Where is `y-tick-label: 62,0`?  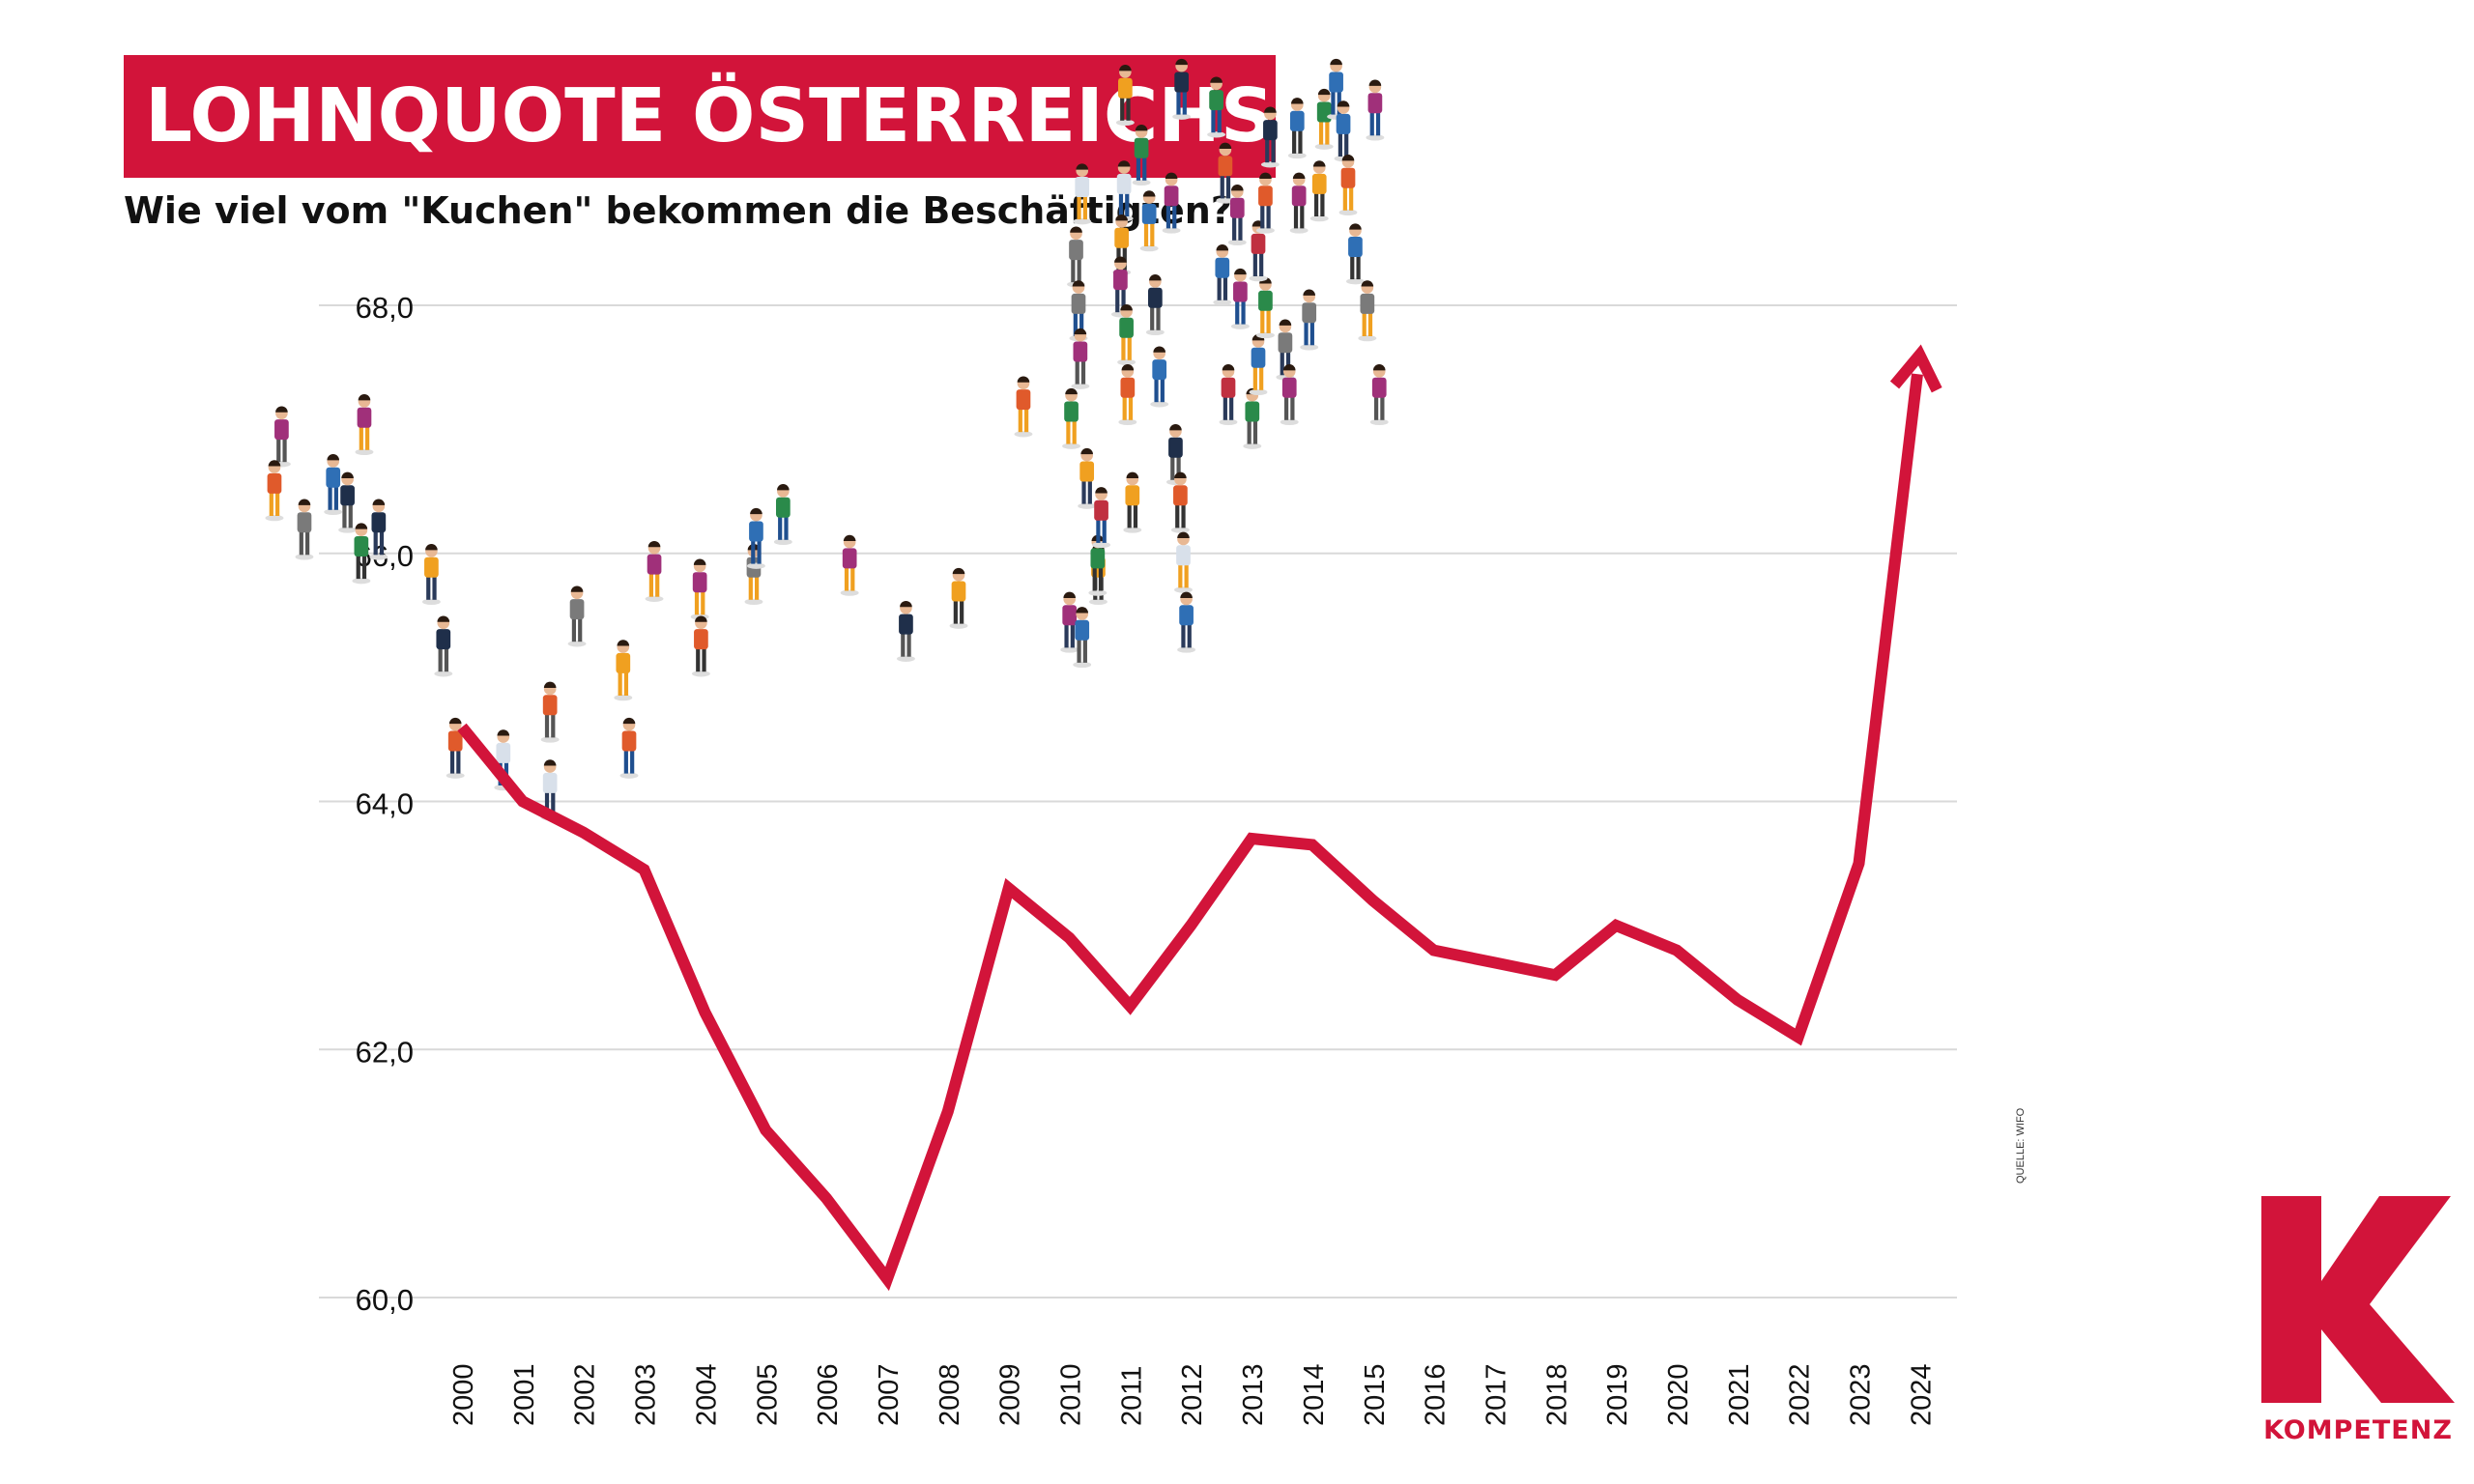 y-tick-label: 62,0 is located at coordinates (385, 1052).